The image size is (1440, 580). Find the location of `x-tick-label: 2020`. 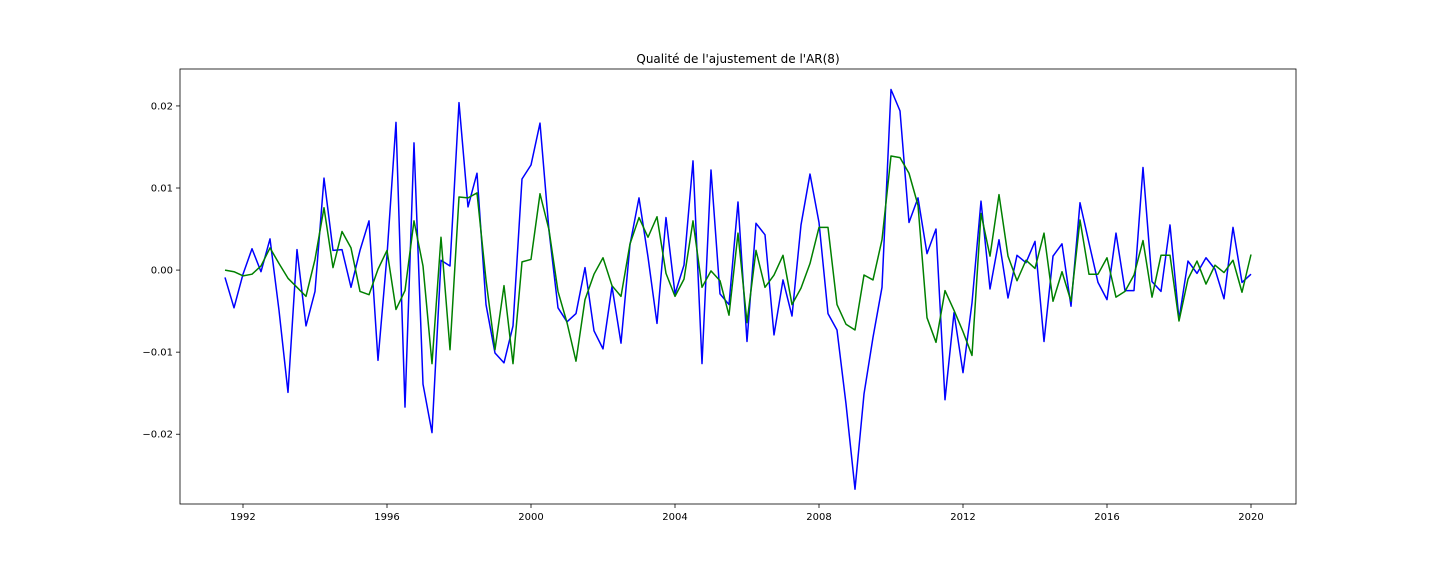

x-tick-label: 2020 is located at coordinates (1250, 517).